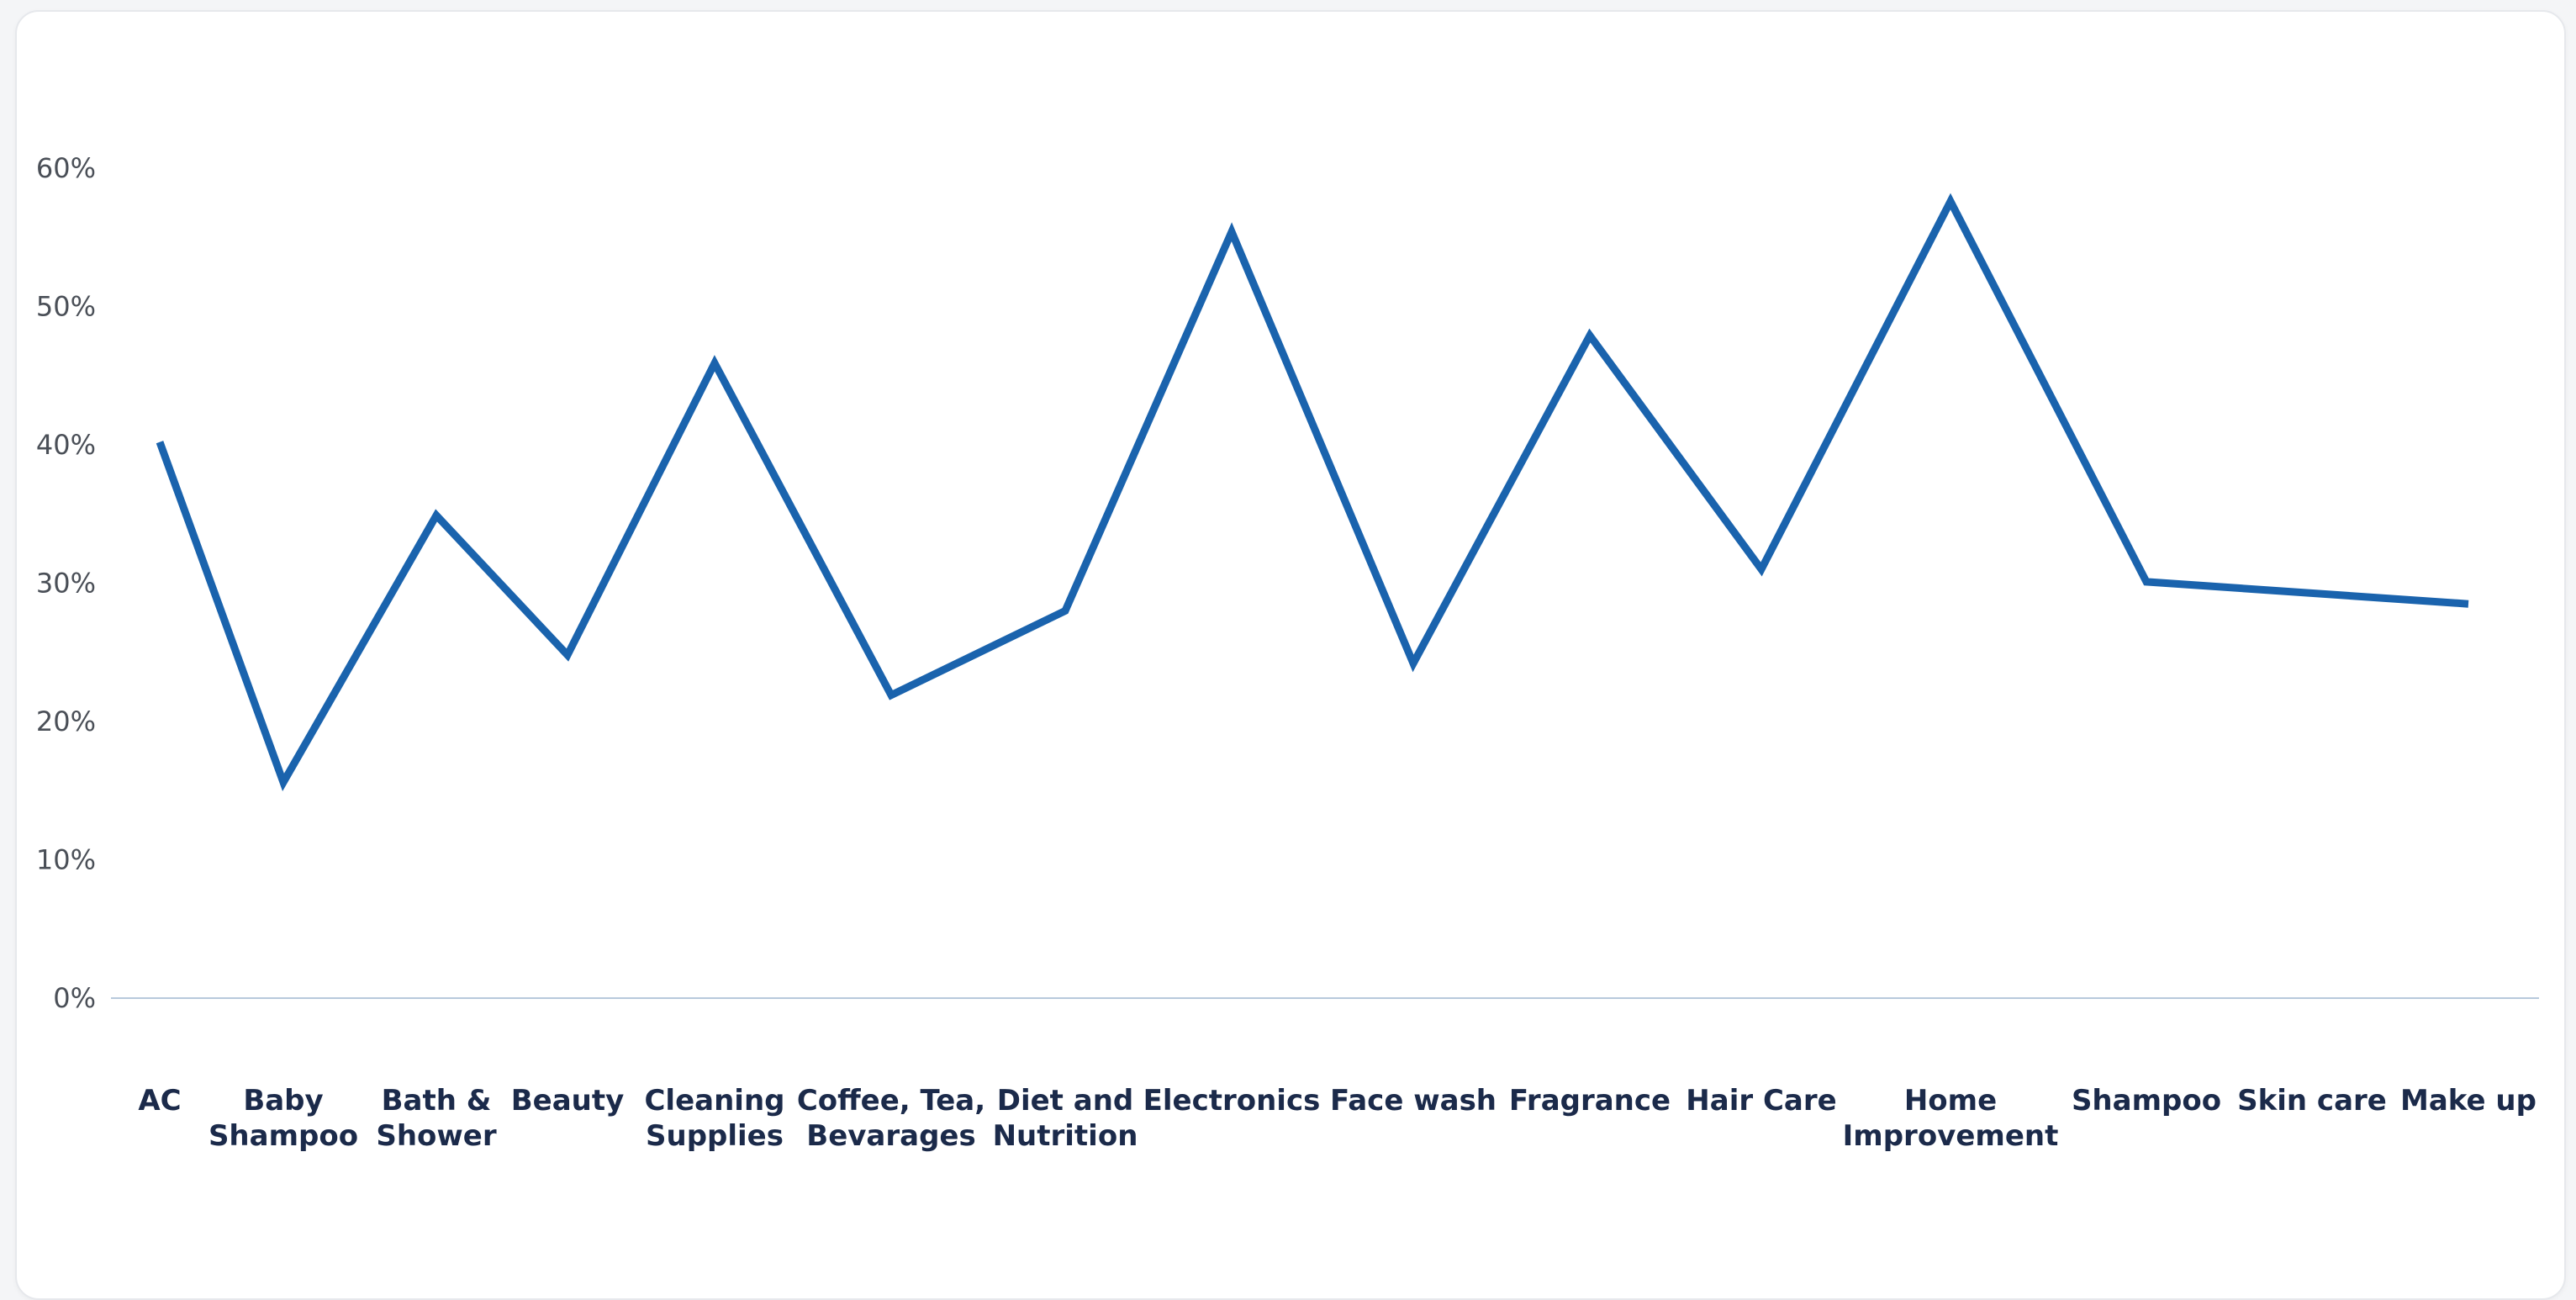  I want to click on y-tick-label: 20%, so click(66, 721).